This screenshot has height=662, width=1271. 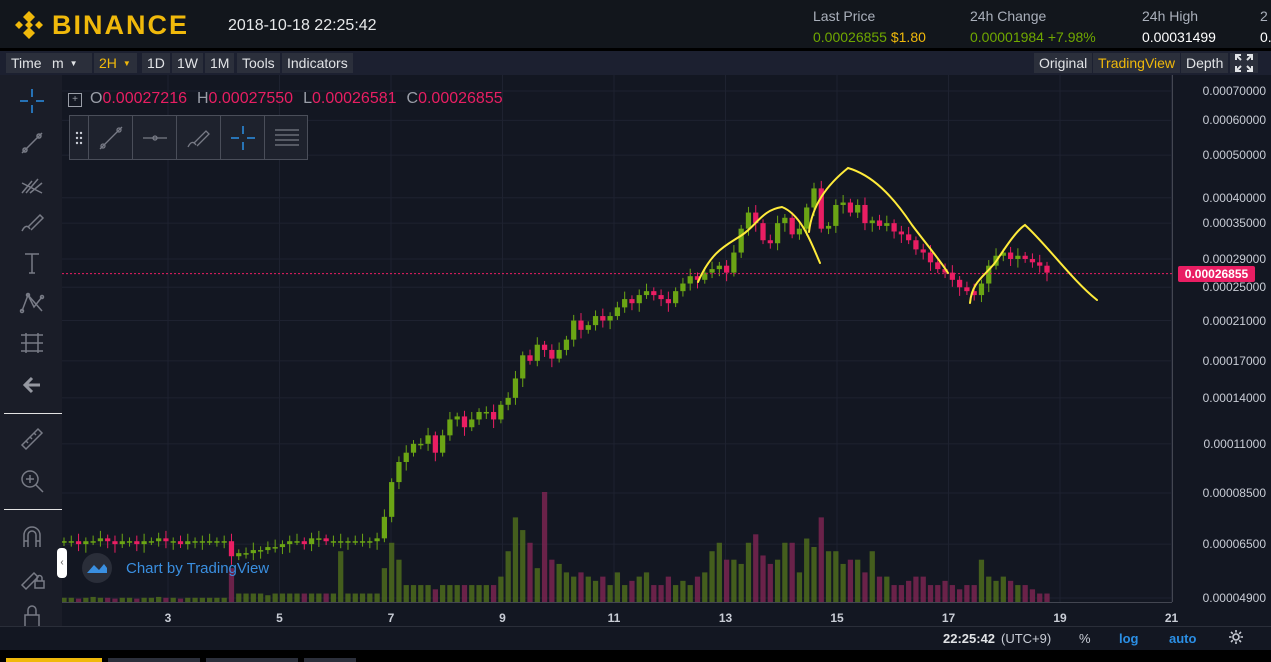 What do you see at coordinates (258, 63) in the screenshot?
I see `tools-button: Tools` at bounding box center [258, 63].